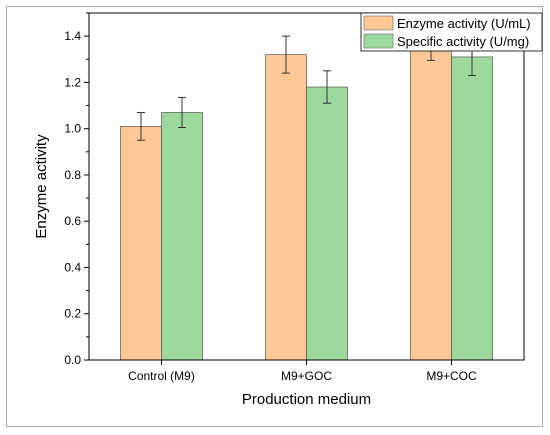 The height and width of the screenshot is (435, 550). I want to click on y-tick-label: 1.2, so click(72, 82).